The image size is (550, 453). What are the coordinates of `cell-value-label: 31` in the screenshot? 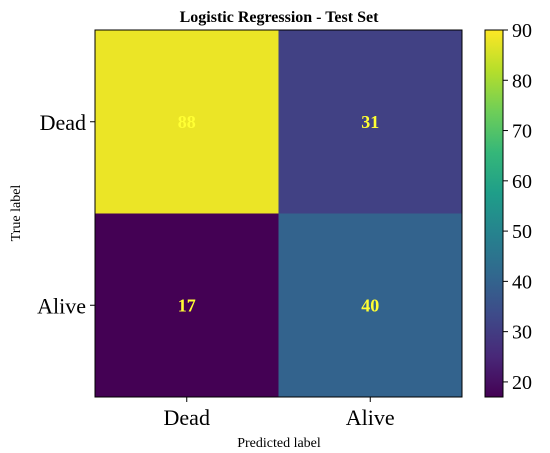 It's located at (370, 122).